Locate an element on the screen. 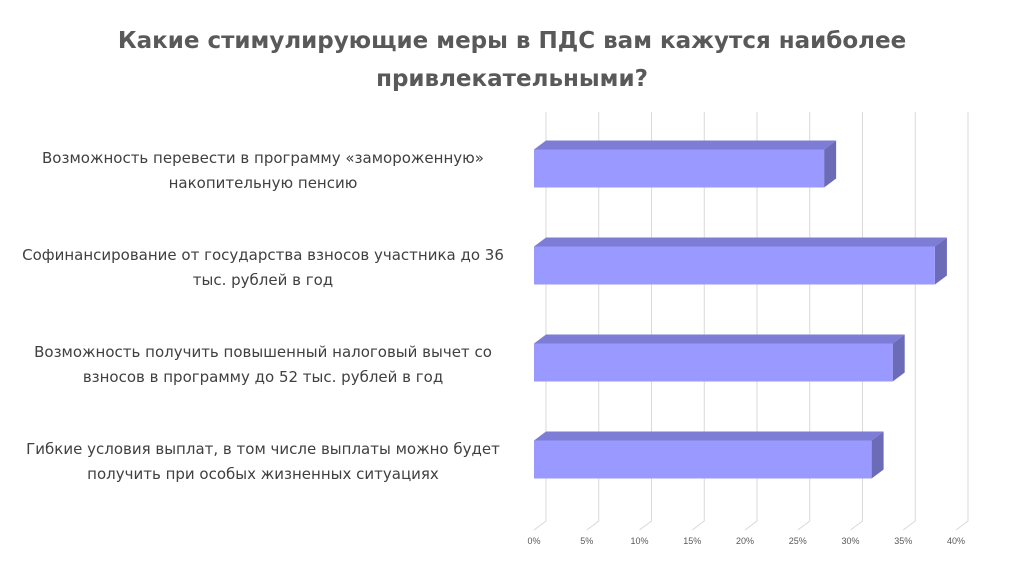 The image size is (1024, 576). tick-label: 20% is located at coordinates (745, 541).